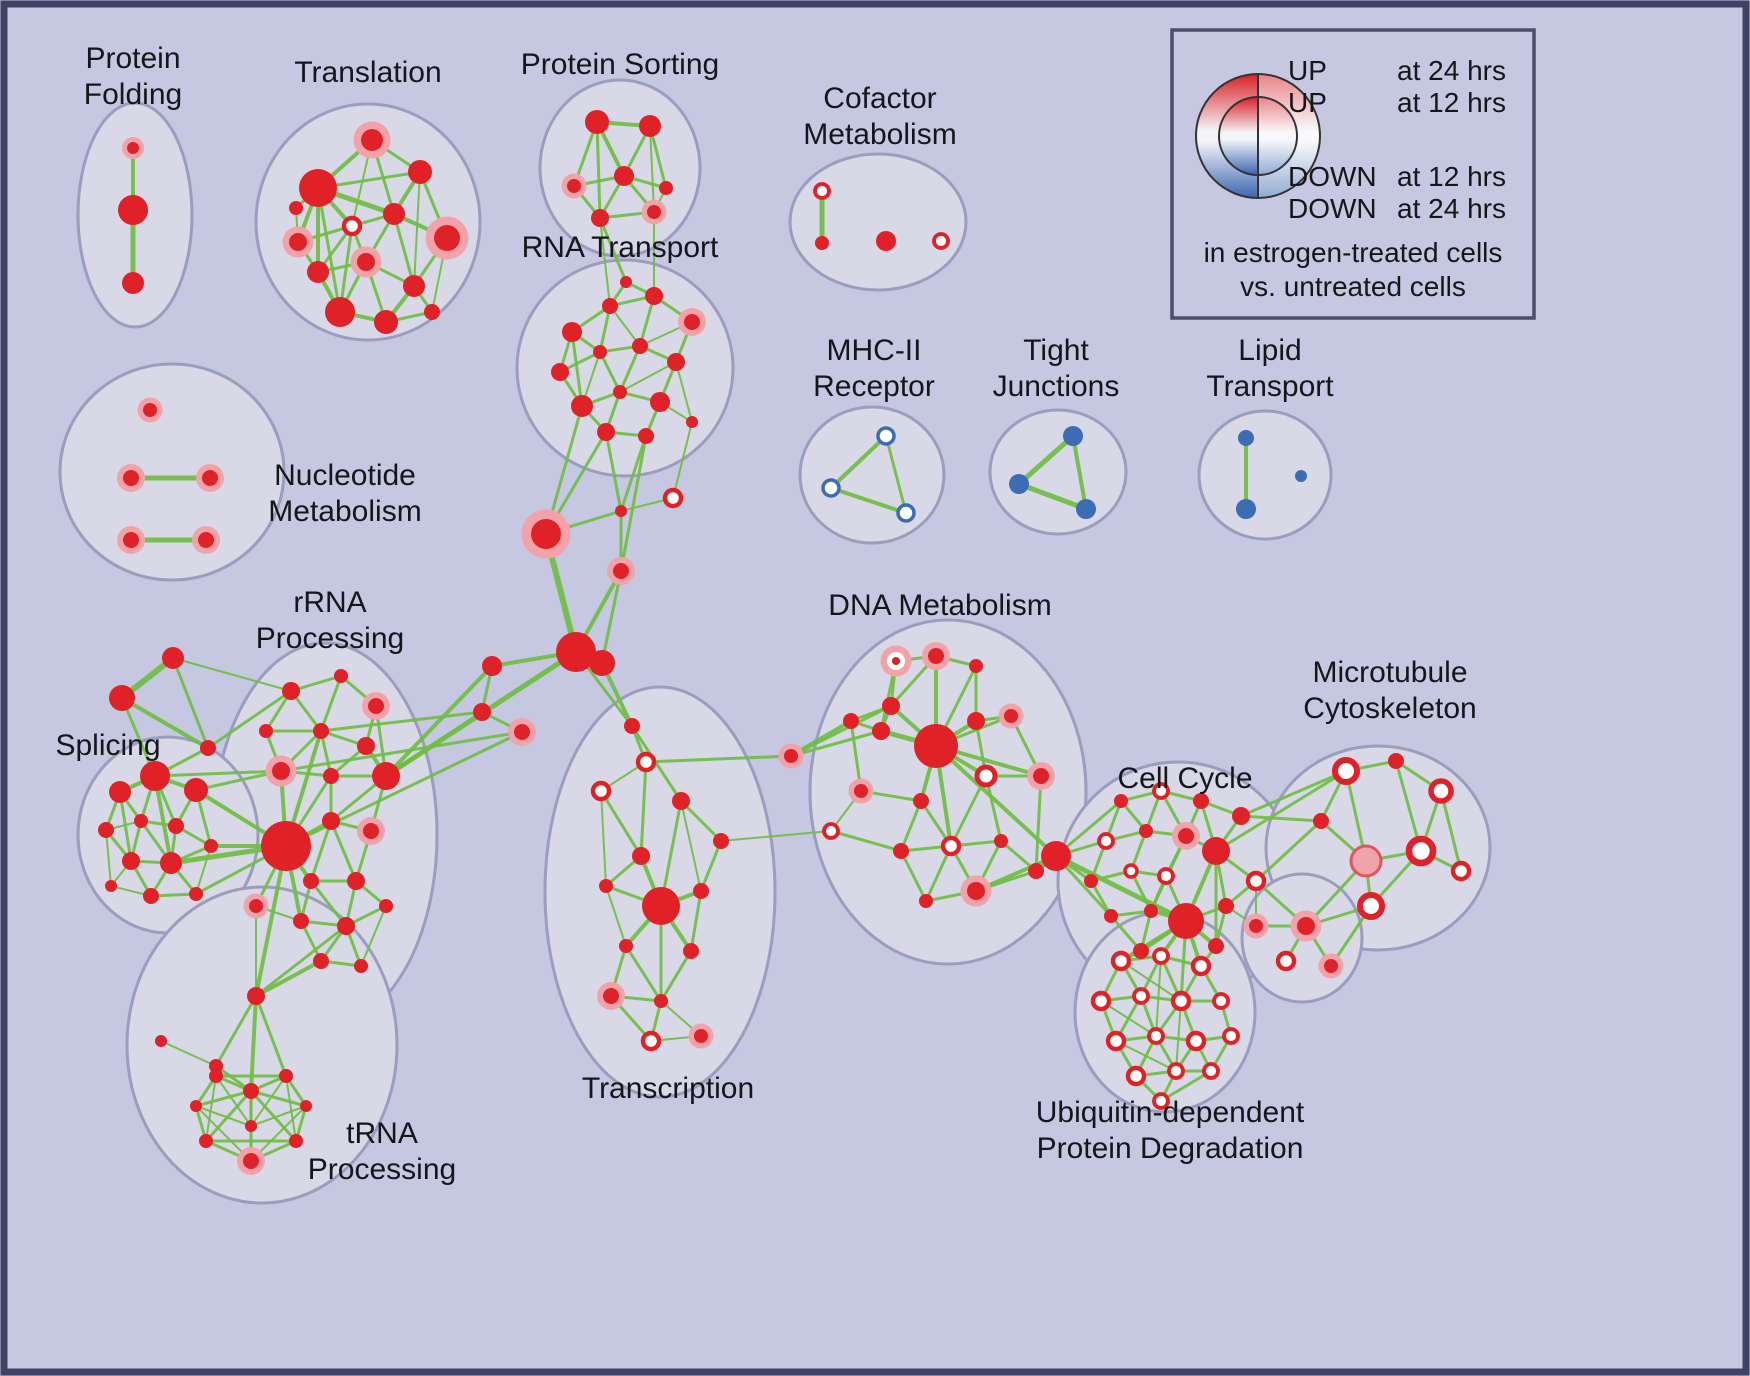  What do you see at coordinates (1307, 102) in the screenshot?
I see `legend-key-1: UP` at bounding box center [1307, 102].